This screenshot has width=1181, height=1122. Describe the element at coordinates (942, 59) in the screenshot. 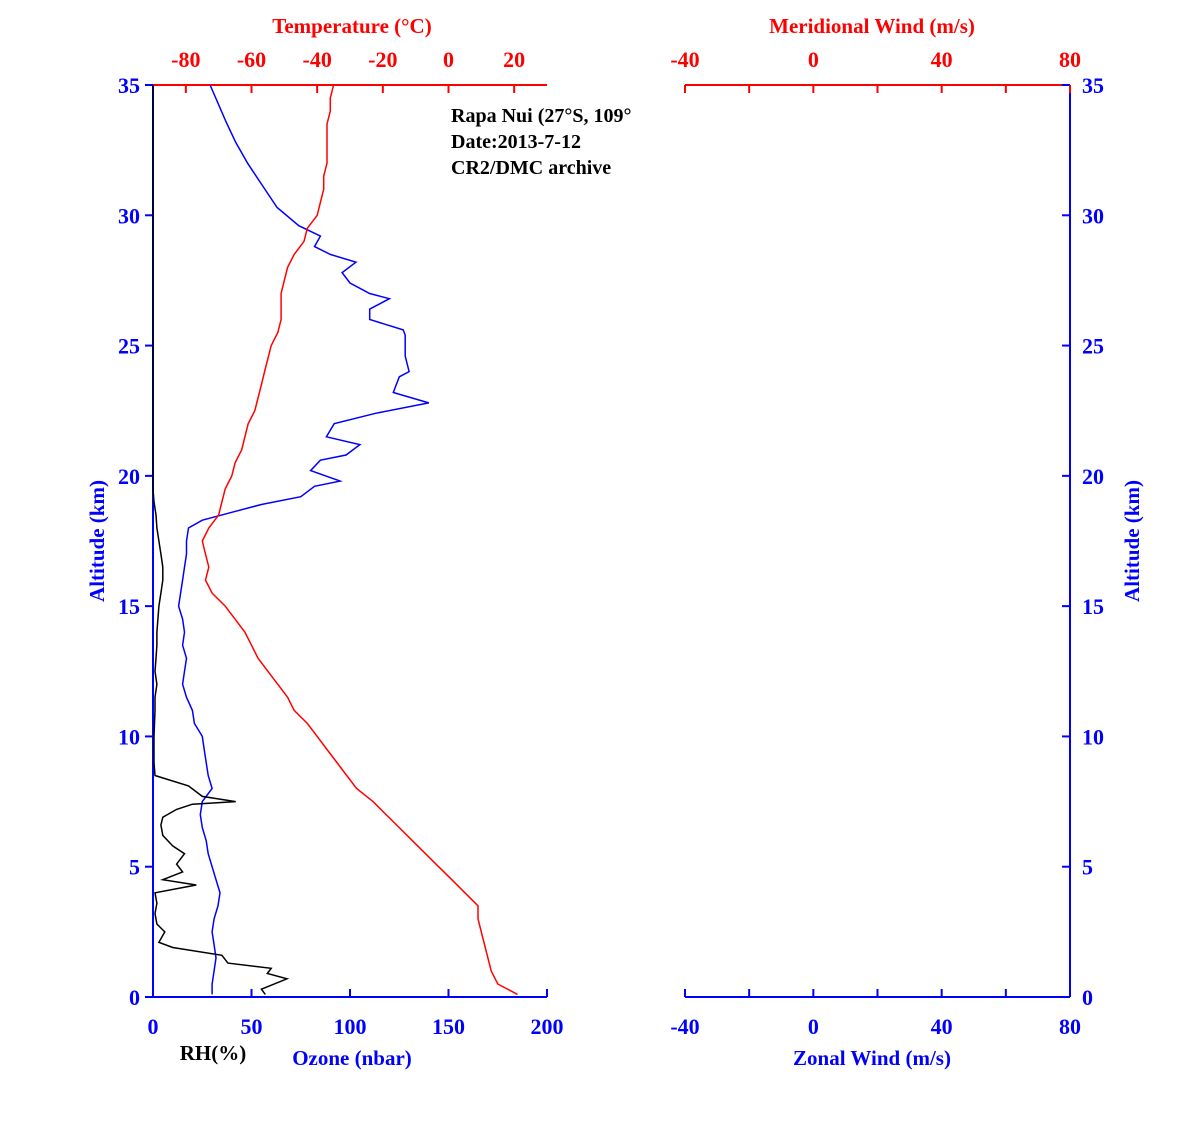

I see `meridional-wind-tick-label: 40` at that location.